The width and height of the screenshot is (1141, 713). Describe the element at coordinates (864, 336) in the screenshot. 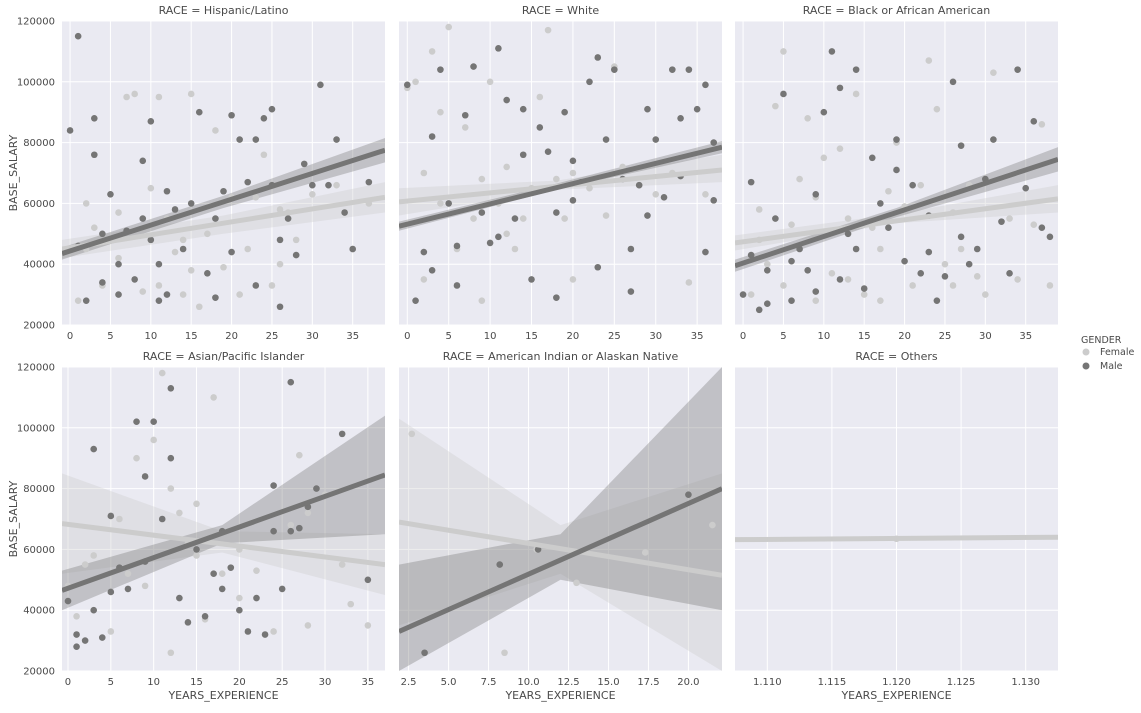

I see `x-tick-label: 15` at that location.